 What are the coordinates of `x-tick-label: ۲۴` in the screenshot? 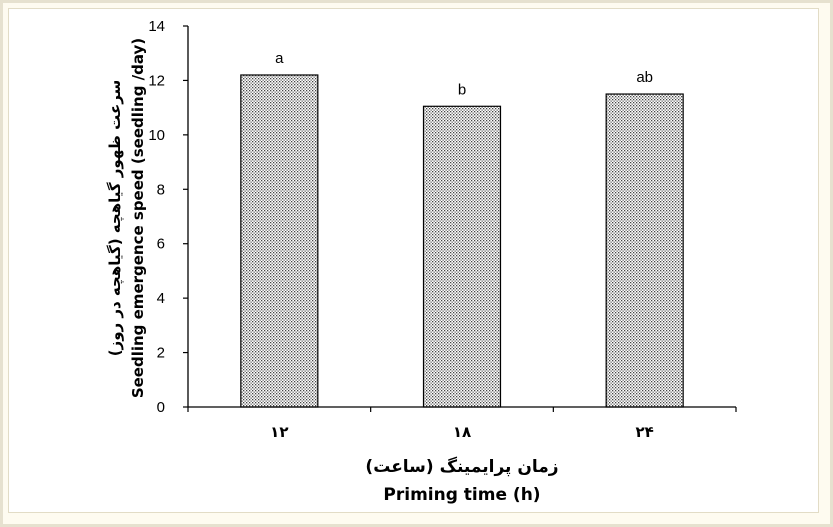 It's located at (645, 432).